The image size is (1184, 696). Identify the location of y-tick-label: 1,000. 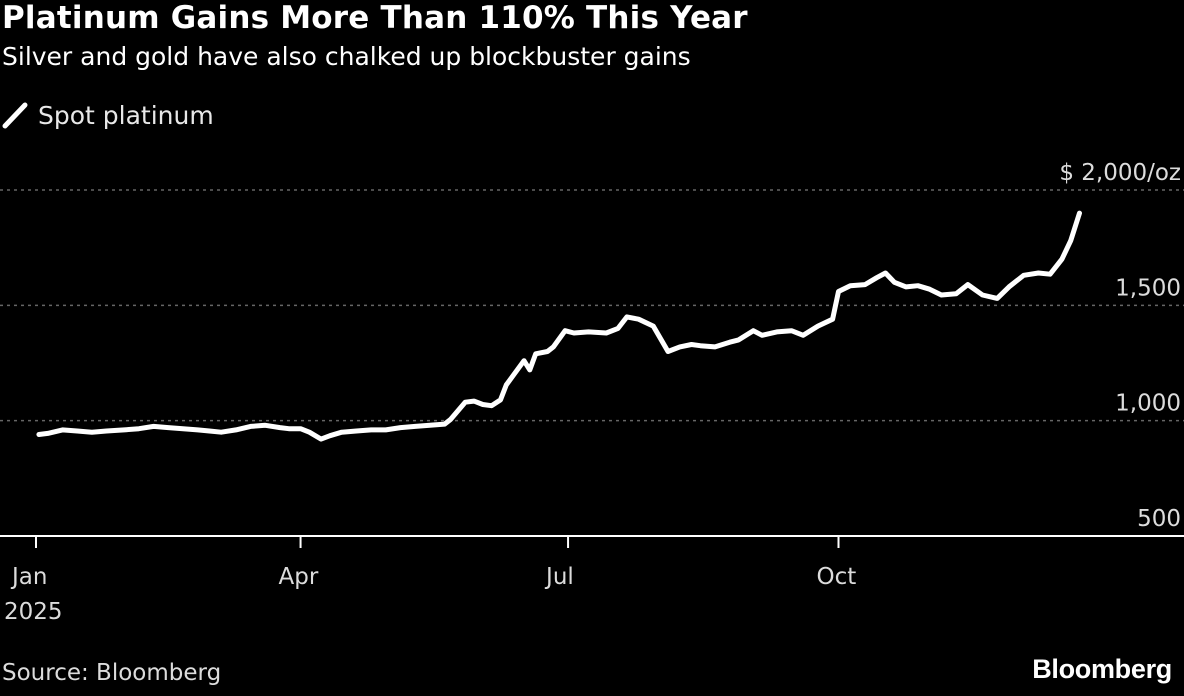
(1148, 404).